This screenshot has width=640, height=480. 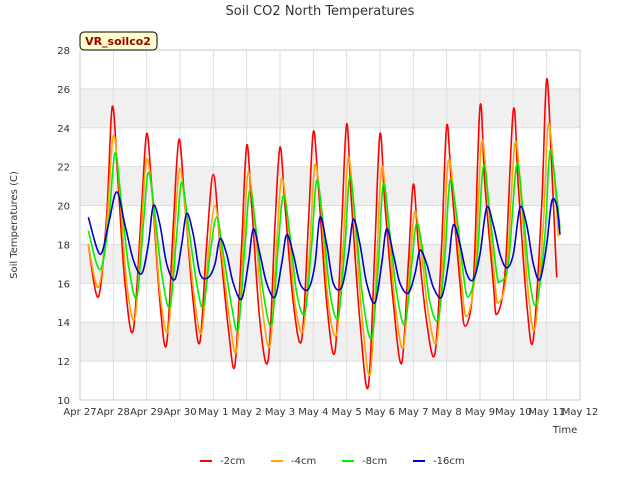 What do you see at coordinates (179, 412) in the screenshot?
I see `x-tick-label: Apr 30` at bounding box center [179, 412].